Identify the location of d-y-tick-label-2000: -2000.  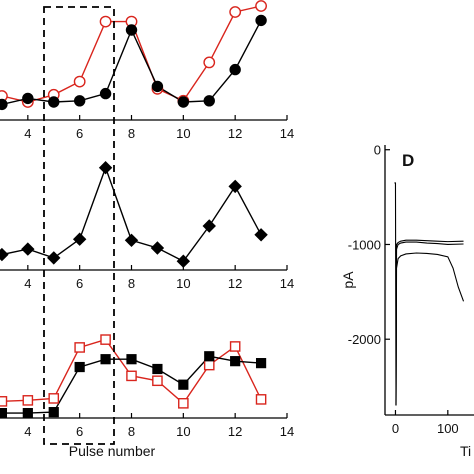
(364, 339).